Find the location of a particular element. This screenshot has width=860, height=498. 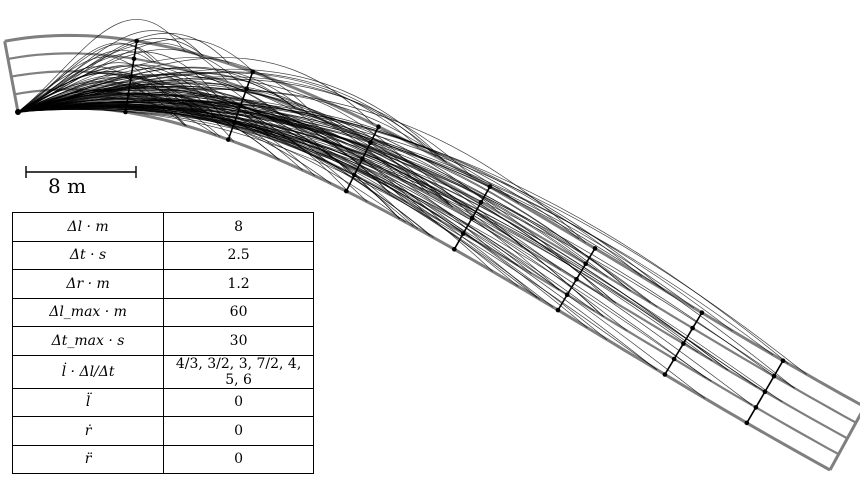

table-row: Δr · m 1.2 is located at coordinates (162, 284).